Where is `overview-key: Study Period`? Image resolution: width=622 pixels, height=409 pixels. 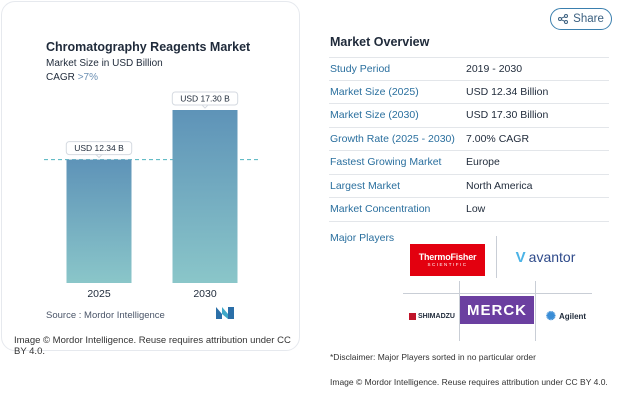
overview-key: Study Period is located at coordinates (360, 68).